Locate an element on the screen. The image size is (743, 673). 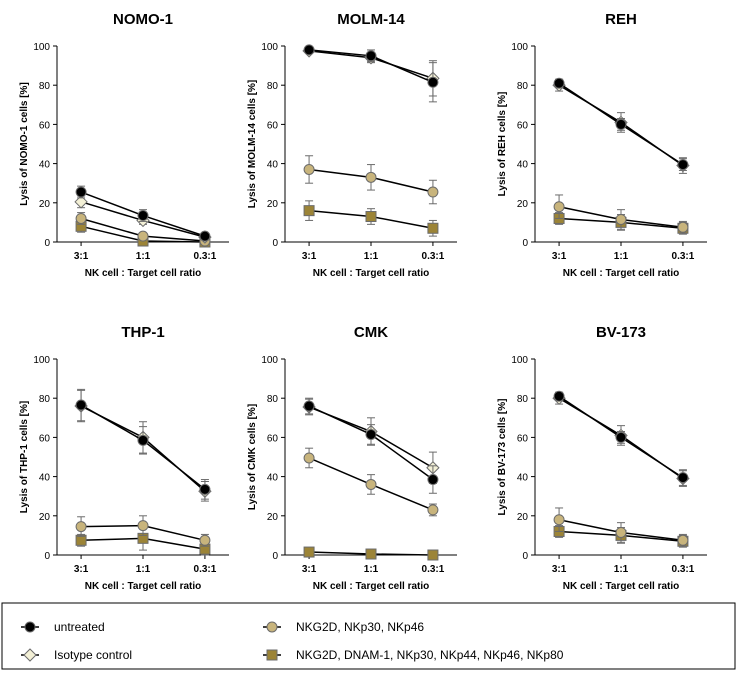
chart-title: REH is located at coordinates (621, 19).